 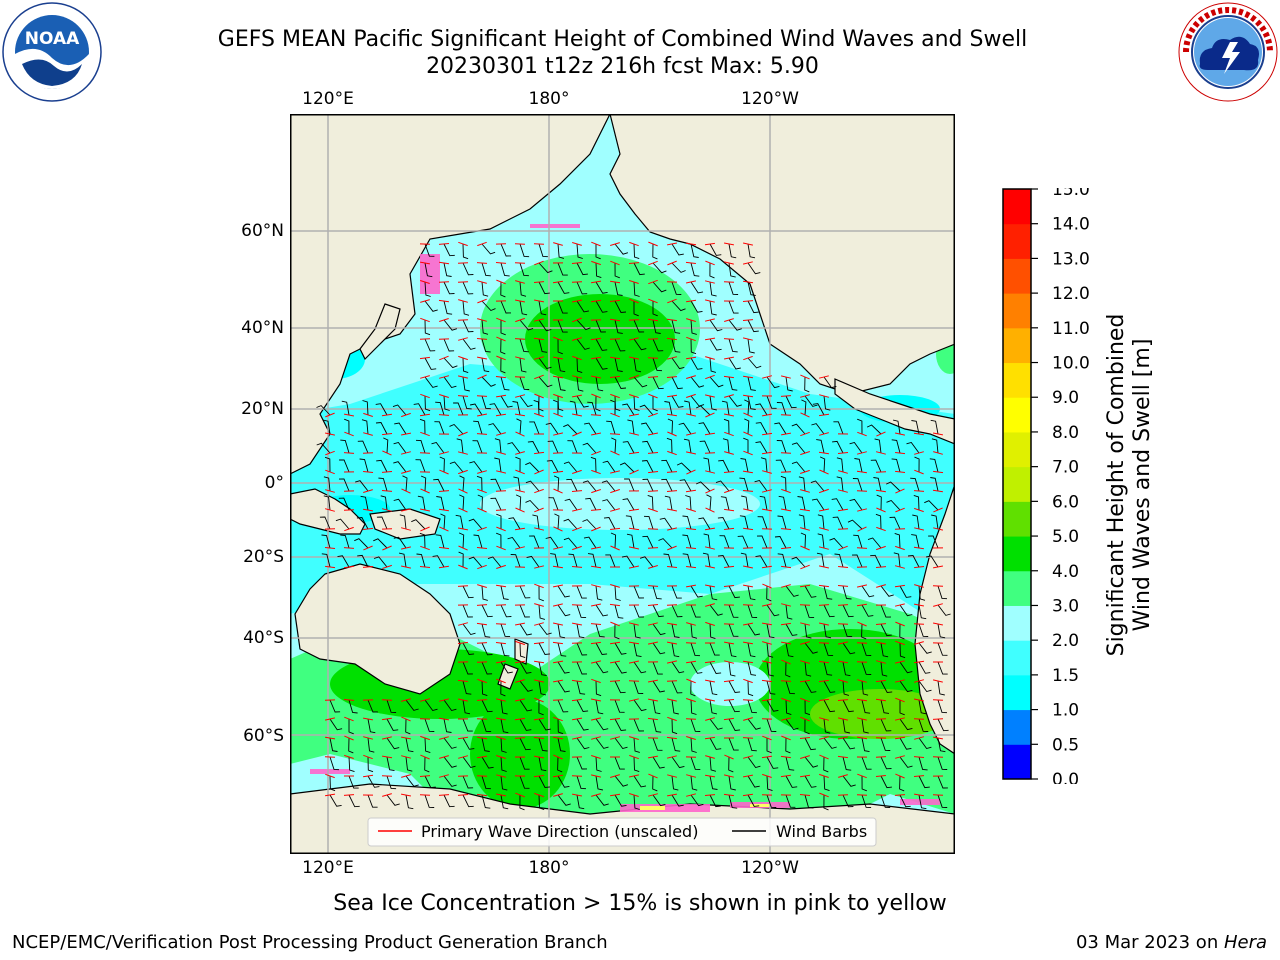 I want to click on colorbar-block, so click(x=1017, y=449).